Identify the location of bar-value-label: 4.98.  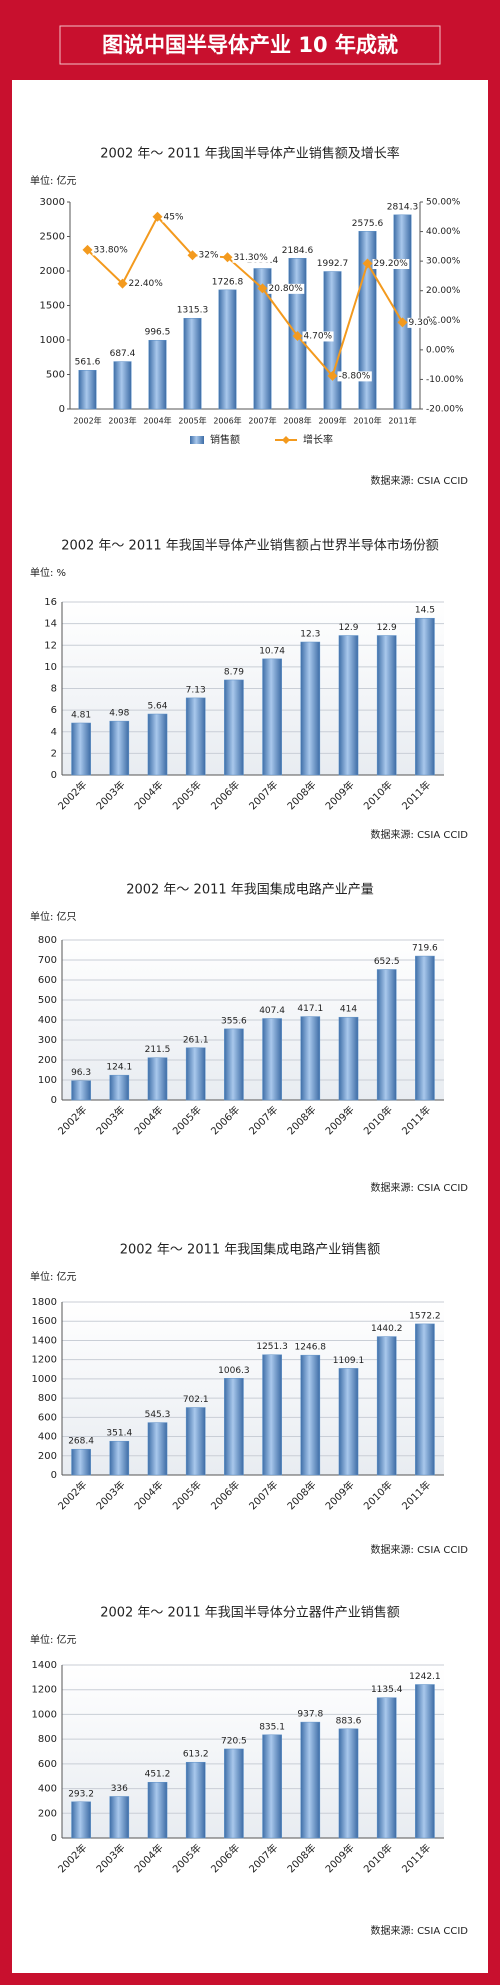
(119, 714).